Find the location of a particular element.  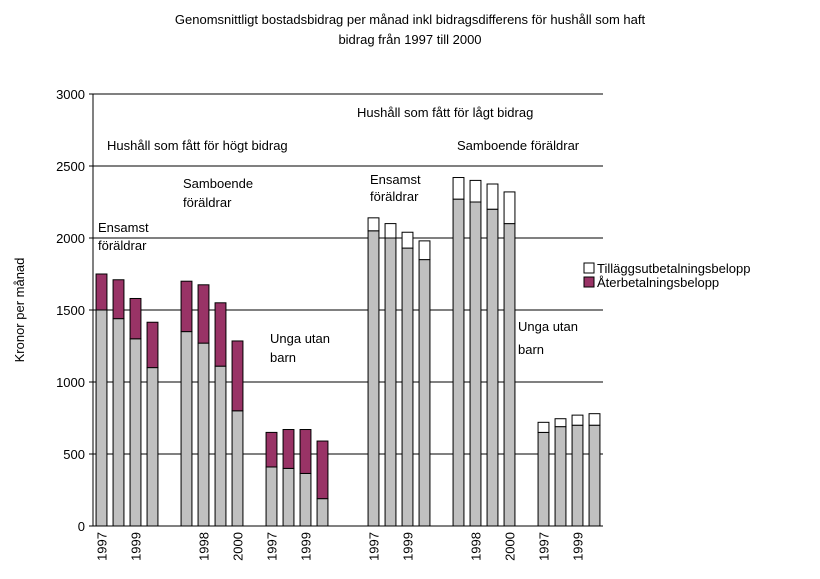

y-axis-label: Kronor per månad is located at coordinates (19, 310).